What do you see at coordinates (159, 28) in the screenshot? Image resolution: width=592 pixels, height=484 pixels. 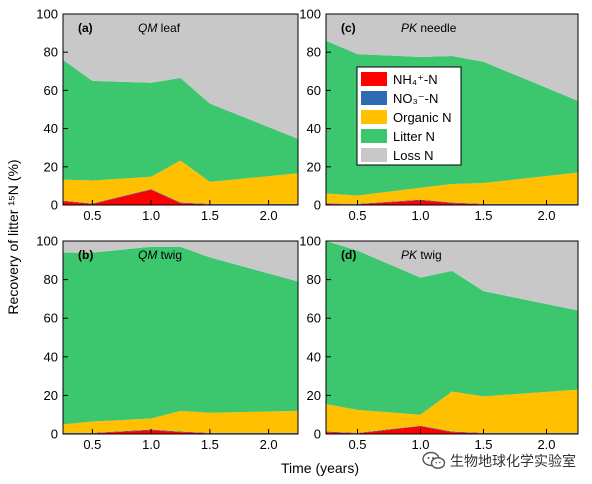 I see `panel-title: QM leaf` at bounding box center [159, 28].